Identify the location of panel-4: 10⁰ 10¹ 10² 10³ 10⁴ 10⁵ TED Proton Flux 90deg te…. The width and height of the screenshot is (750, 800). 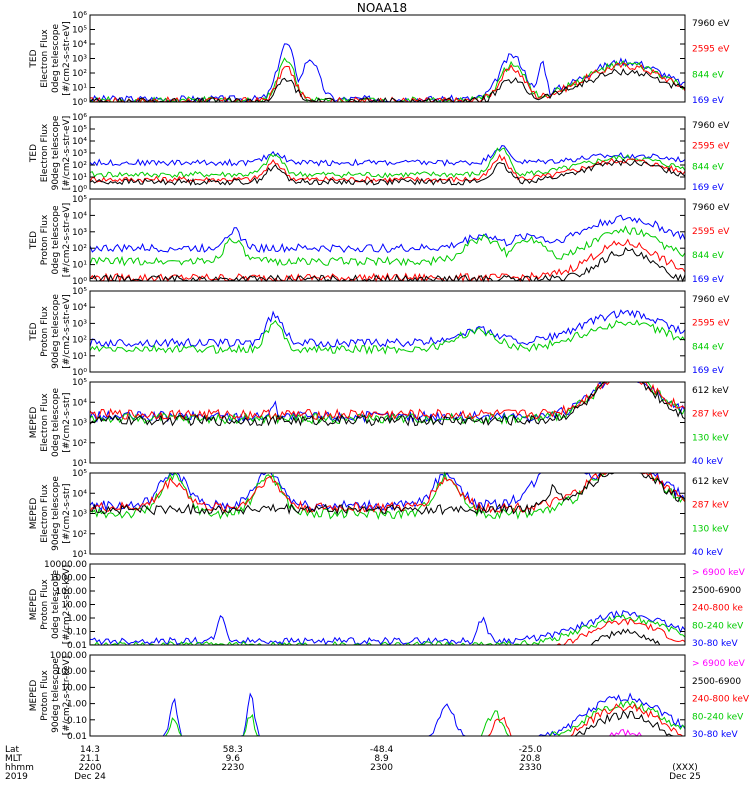
(379, 332).